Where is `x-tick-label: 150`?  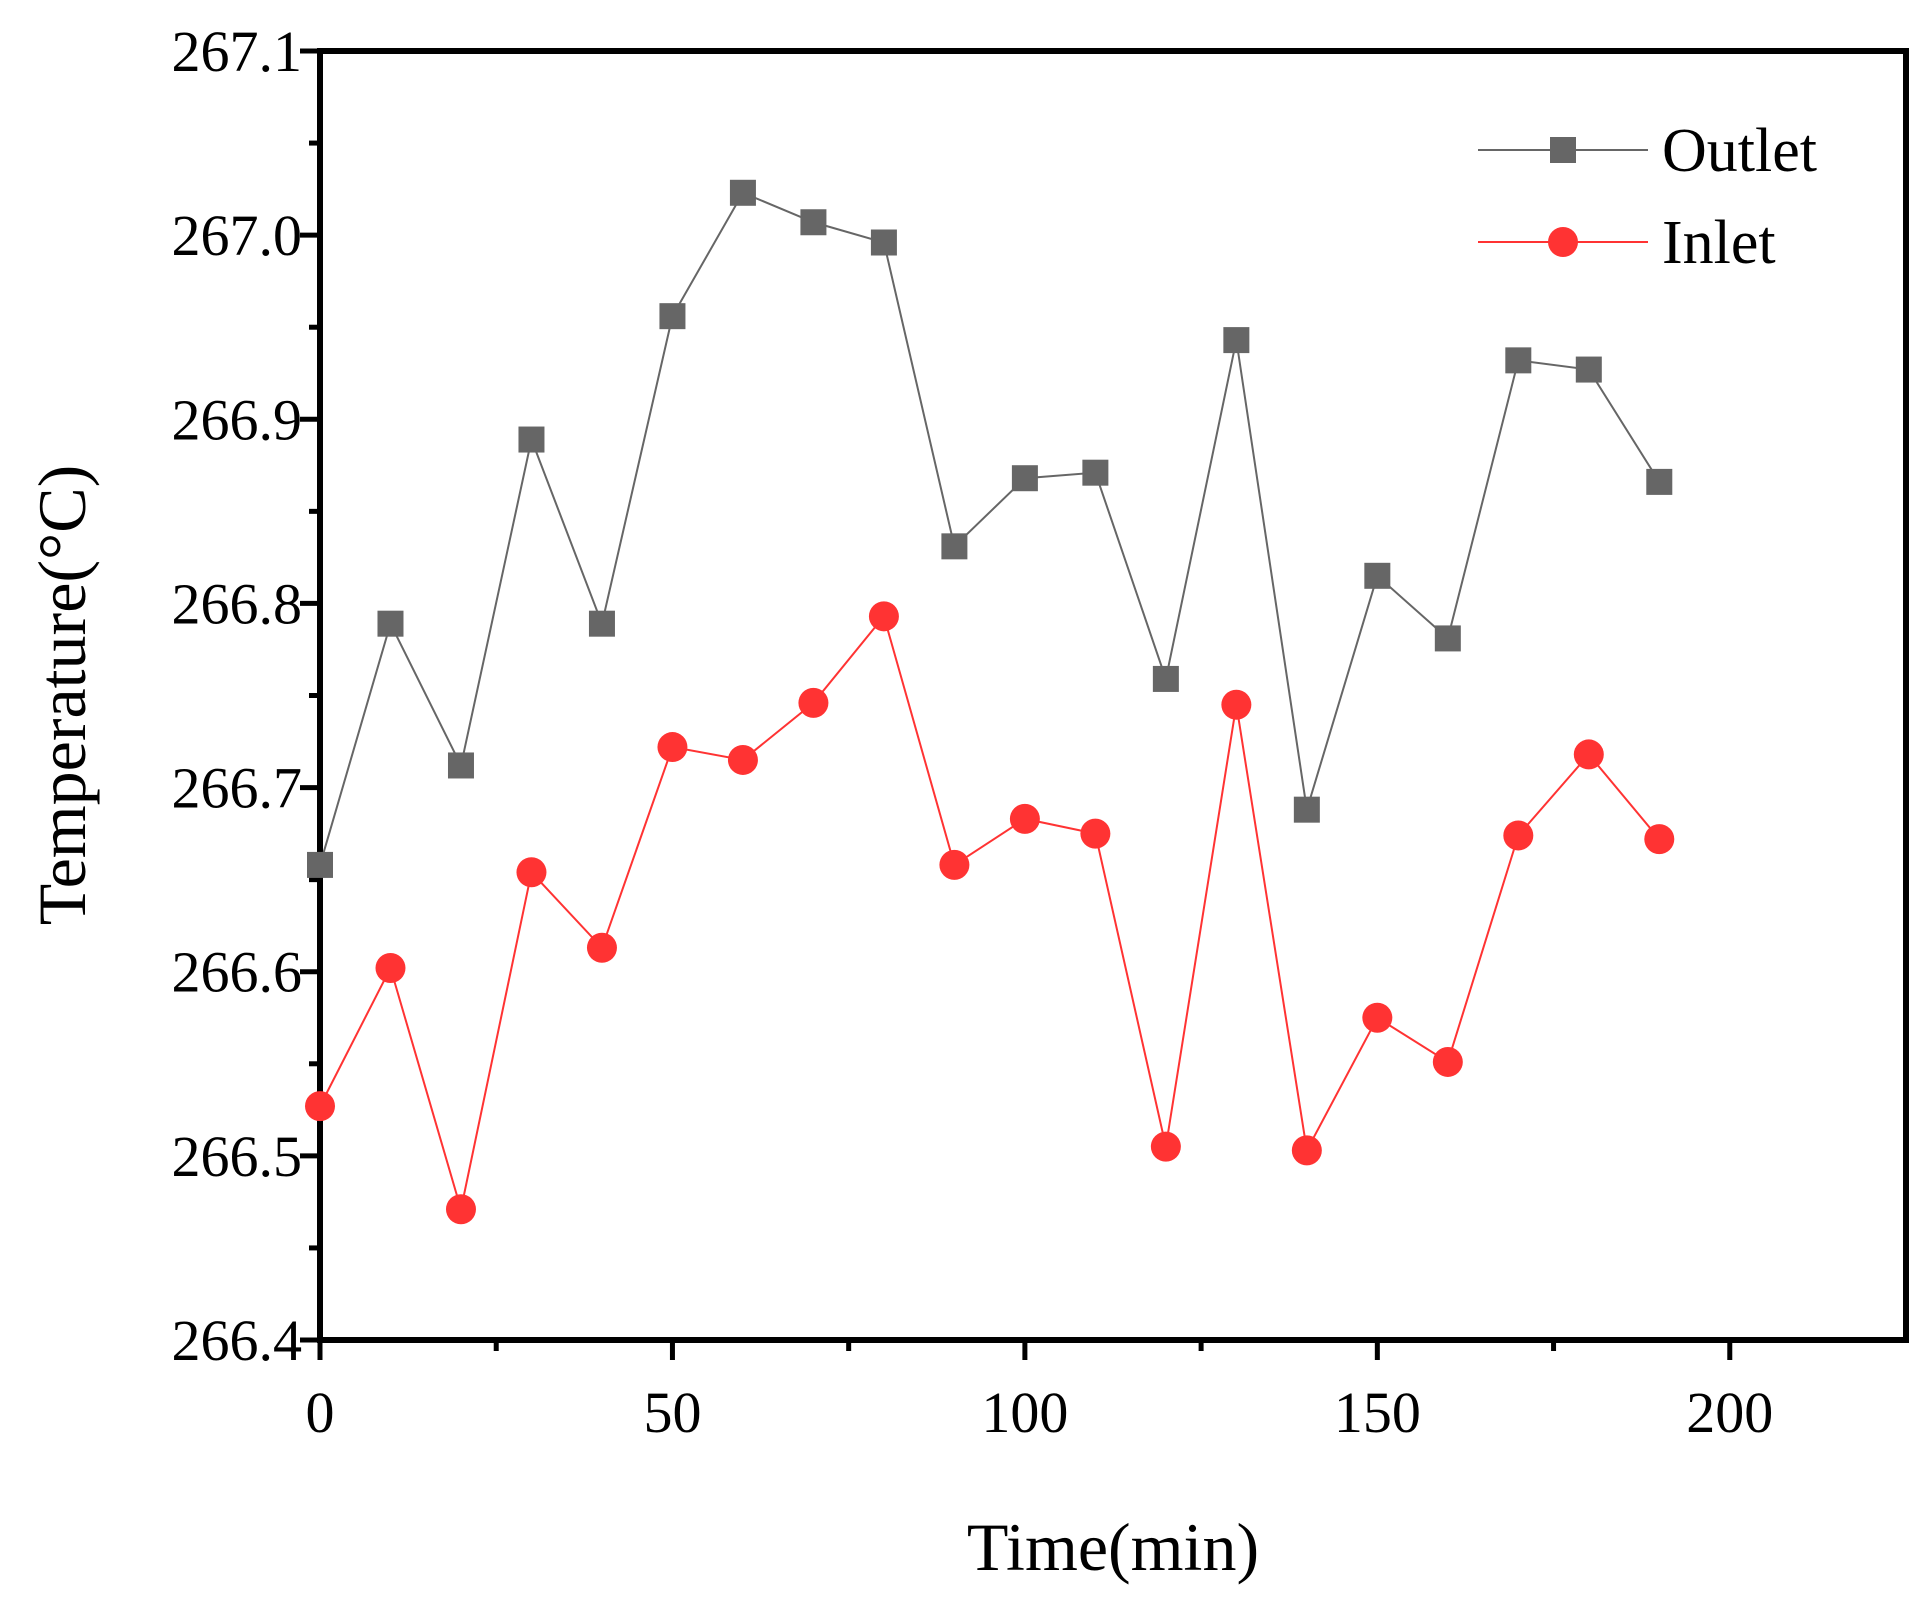
x-tick-label: 150 is located at coordinates (1377, 1412).